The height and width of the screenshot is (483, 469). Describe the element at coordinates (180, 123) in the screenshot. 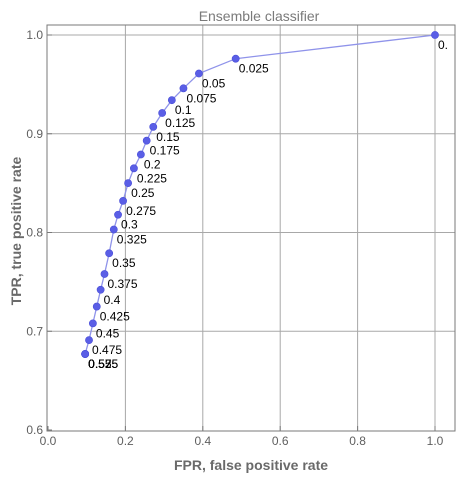

I see `threshold-label: 0.125` at that location.